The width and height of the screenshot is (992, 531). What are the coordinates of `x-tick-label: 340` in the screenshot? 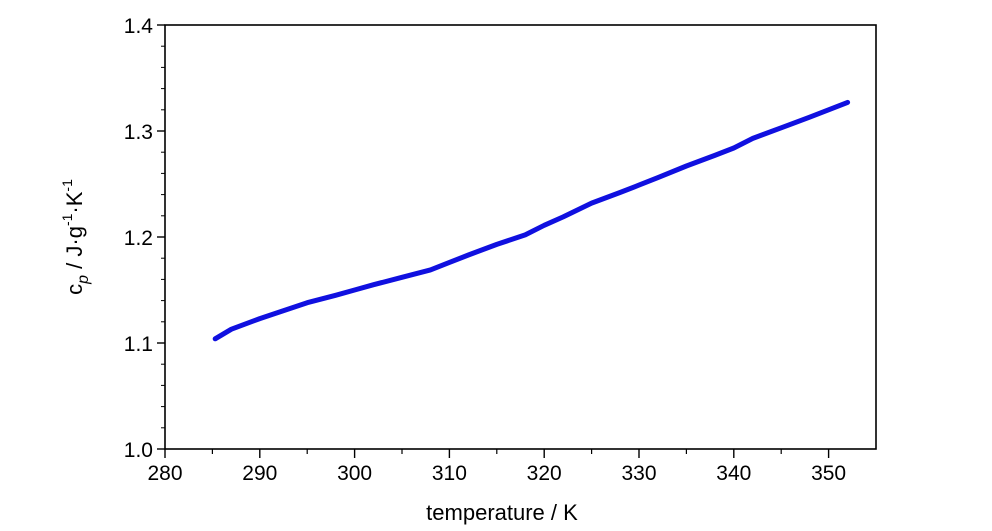 It's located at (733, 473).